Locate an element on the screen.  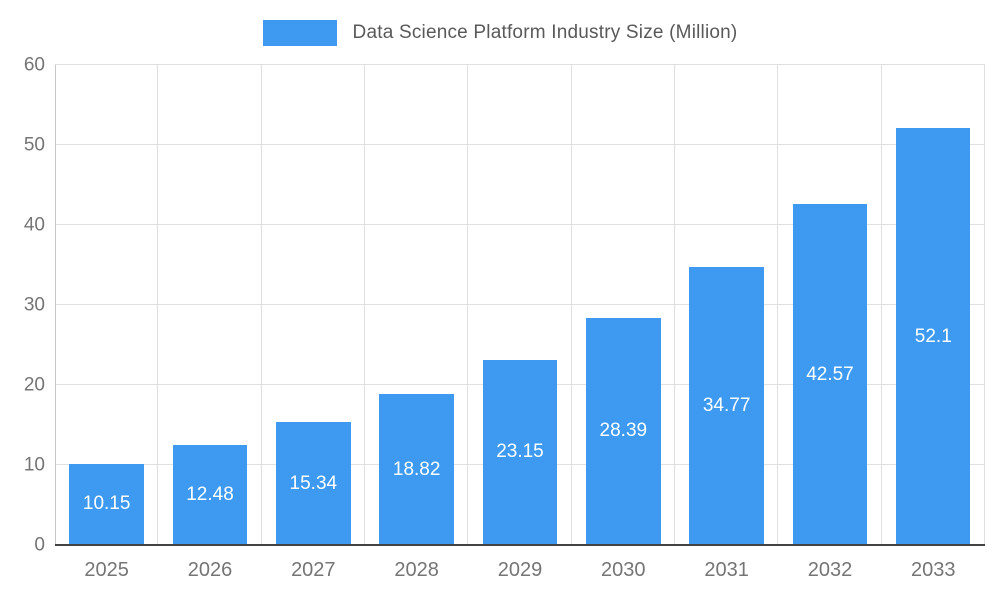
bar-2028: 18.82 is located at coordinates (416, 469).